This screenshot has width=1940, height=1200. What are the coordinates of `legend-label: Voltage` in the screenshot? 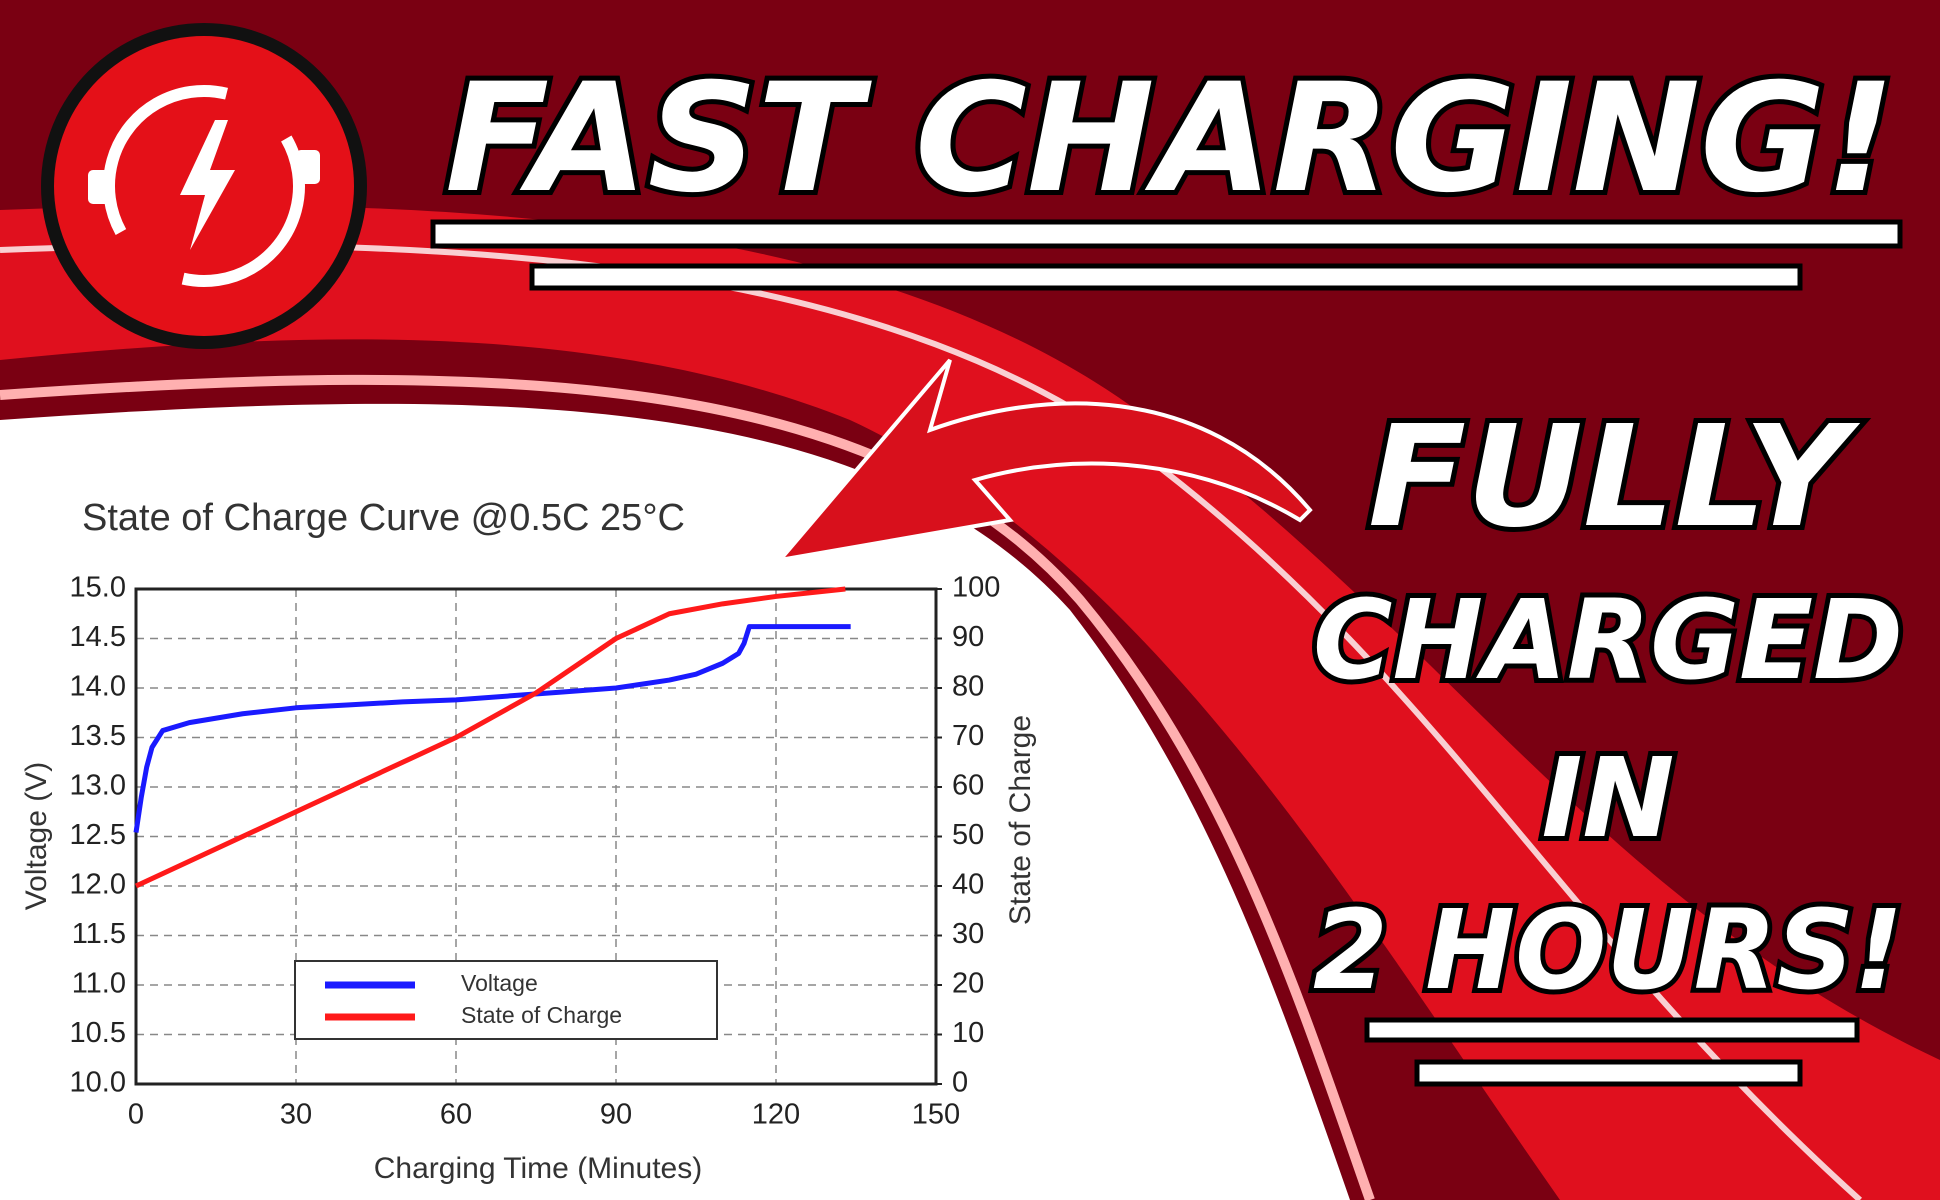 It's located at (499, 983).